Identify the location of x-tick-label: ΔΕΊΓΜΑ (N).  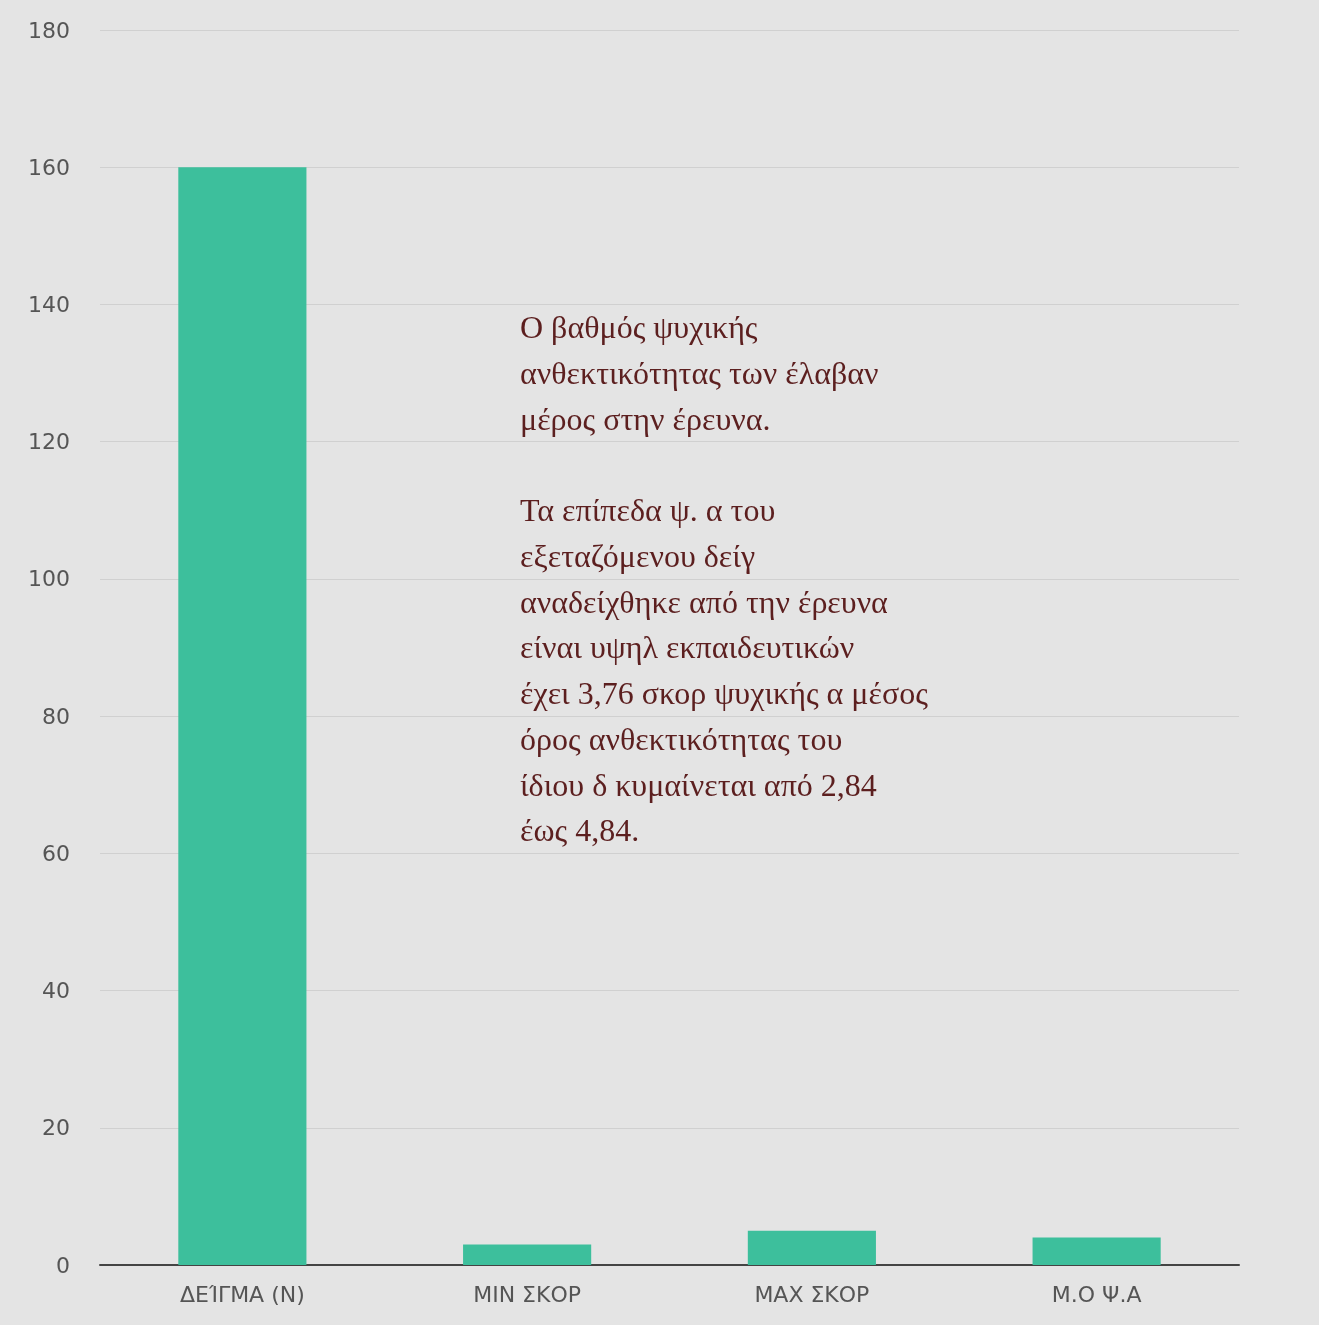
(242, 1294).